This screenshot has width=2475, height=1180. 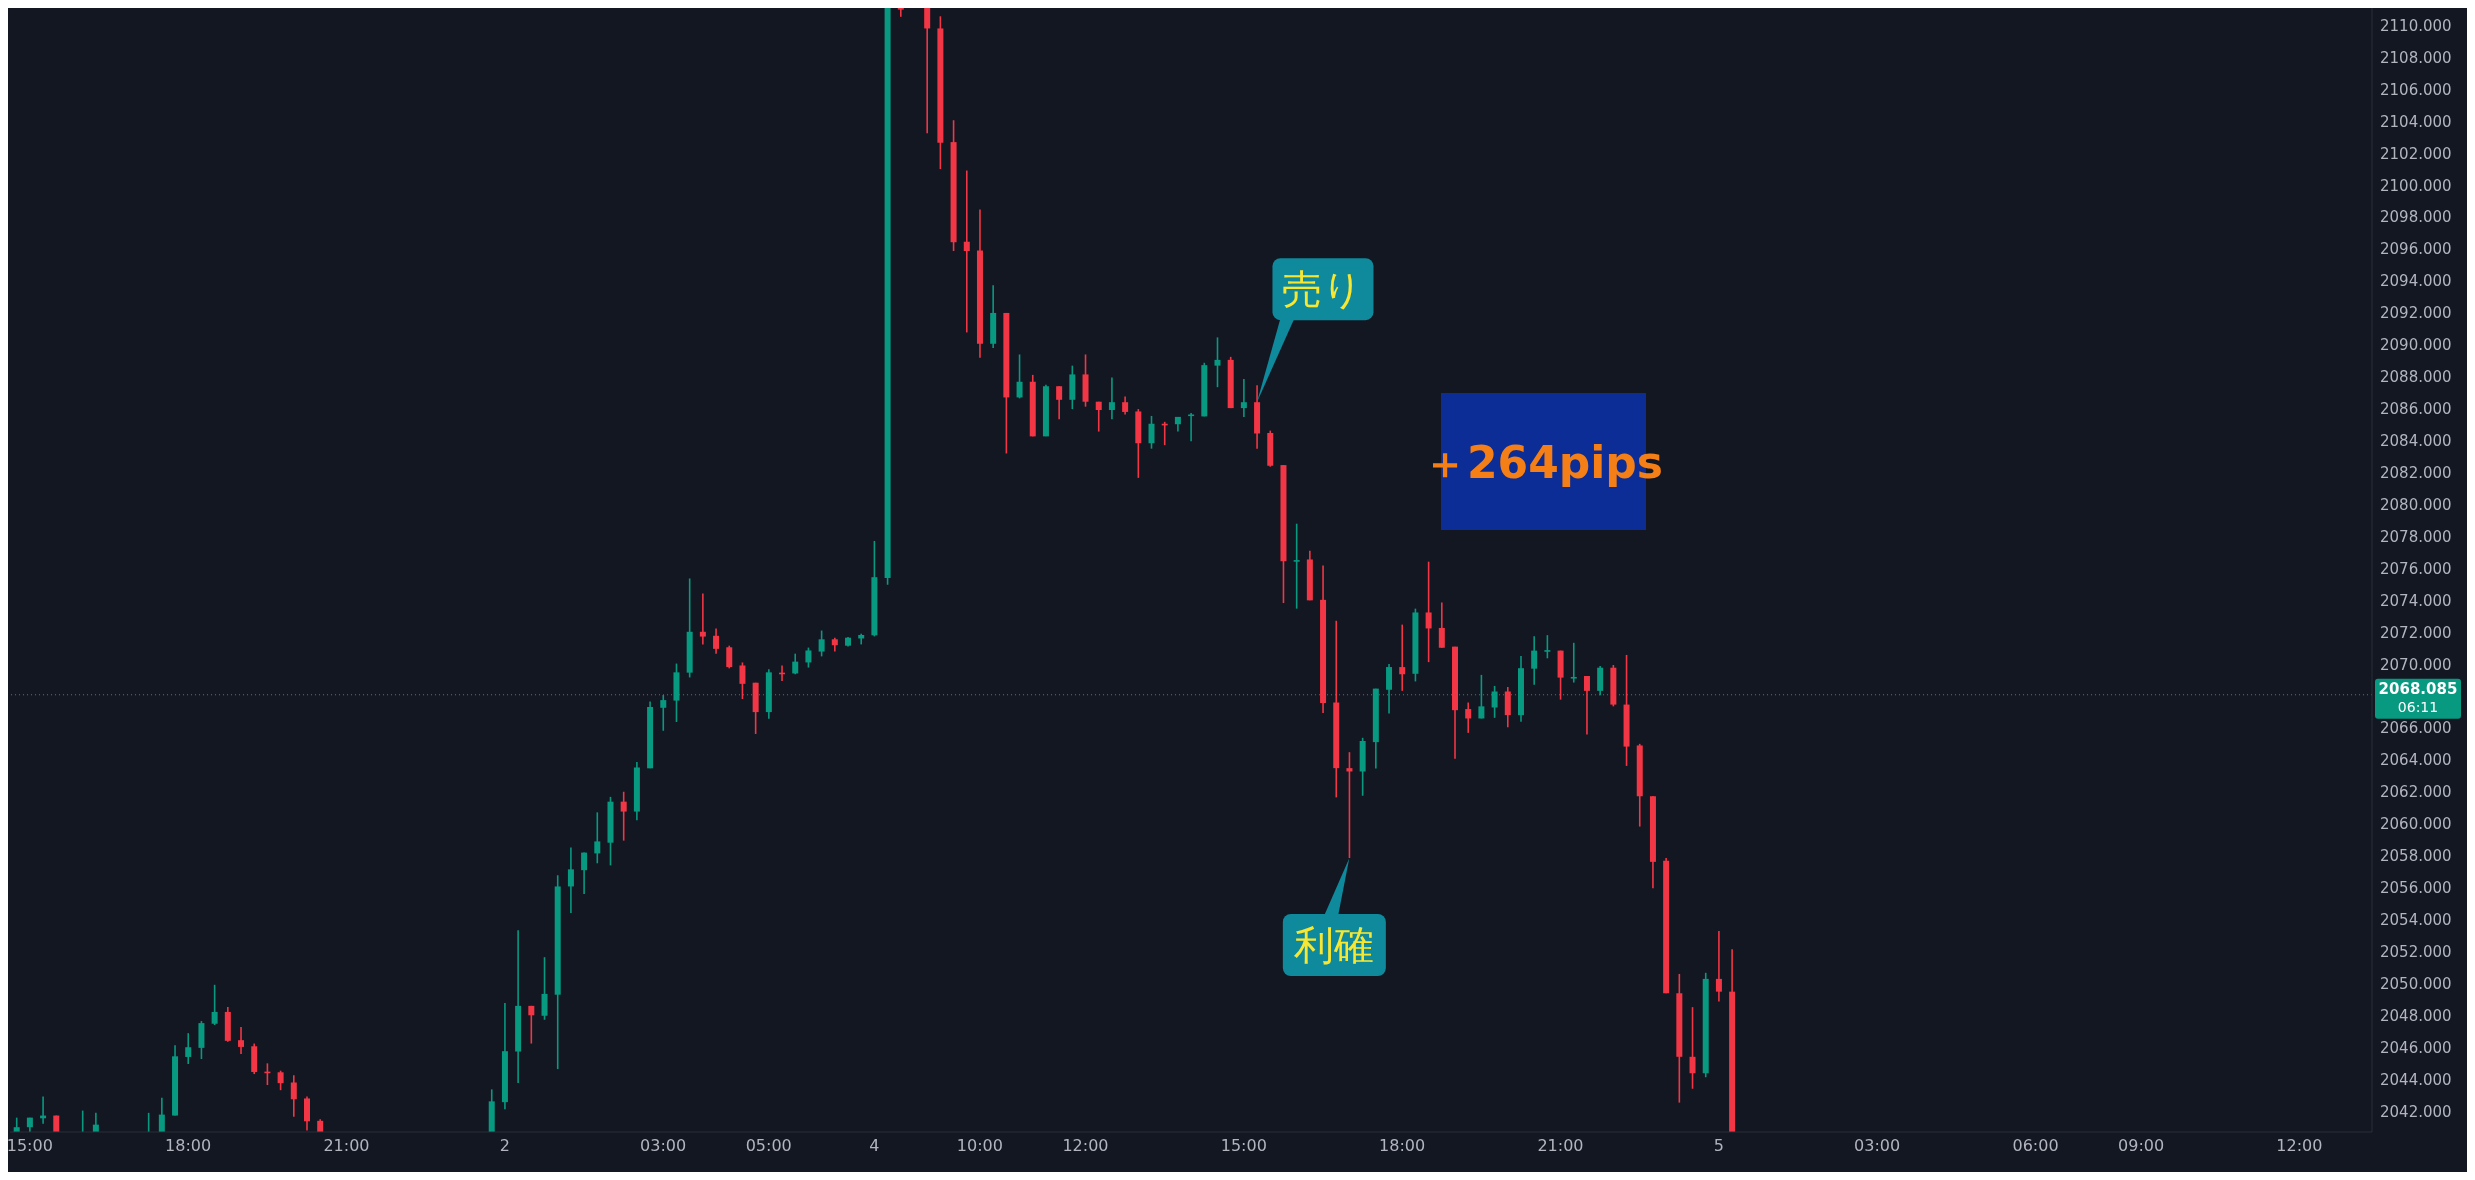 What do you see at coordinates (2416, 1111) in the screenshot?
I see `y-tick-label: 2042.000` at bounding box center [2416, 1111].